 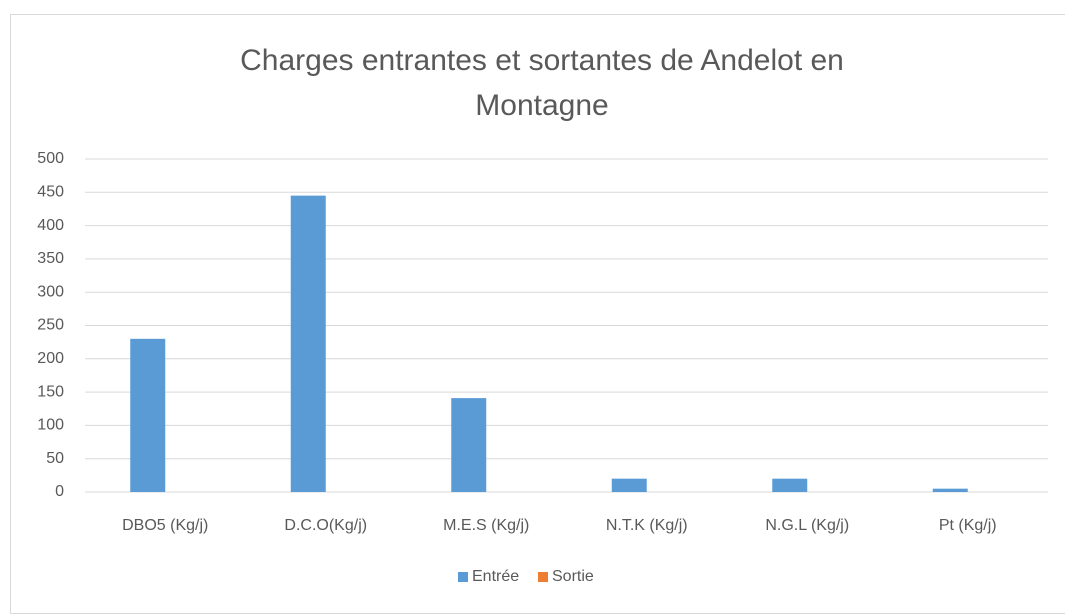 What do you see at coordinates (55, 458) in the screenshot?
I see `y-tick-label: 50` at bounding box center [55, 458].